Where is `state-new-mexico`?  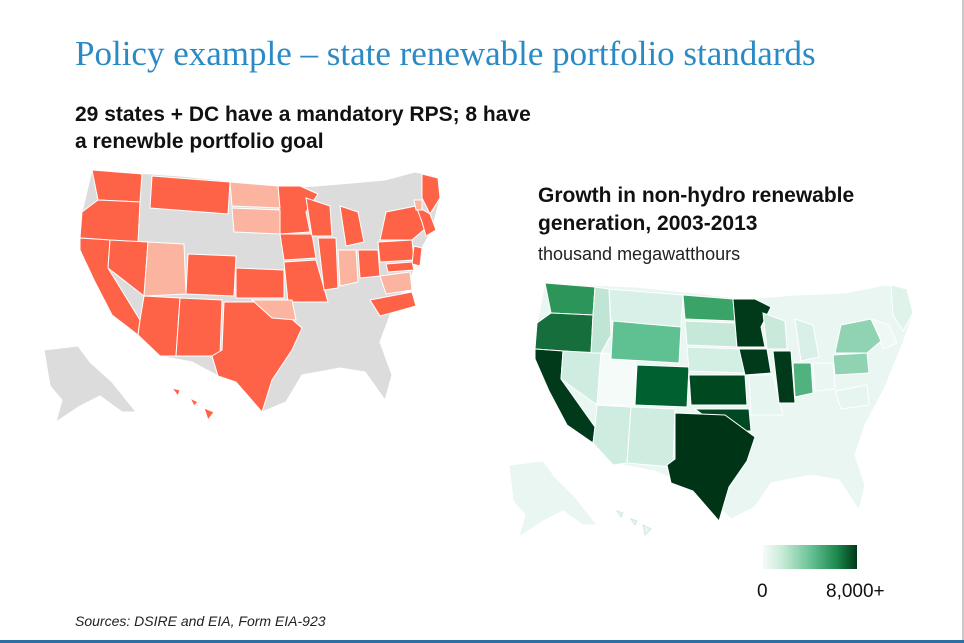 state-new-mexico is located at coordinates (199, 327).